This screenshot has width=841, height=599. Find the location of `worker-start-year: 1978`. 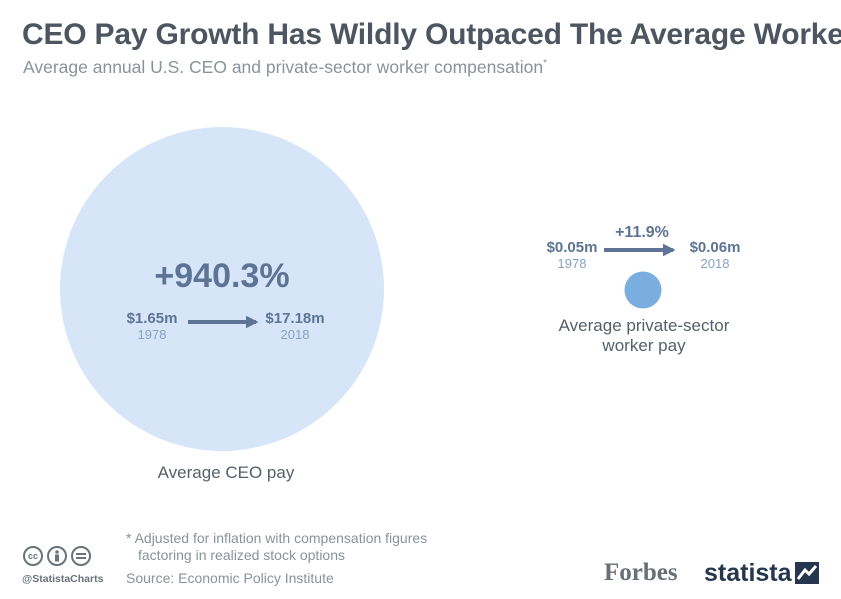

worker-start-year: 1978 is located at coordinates (572, 263).